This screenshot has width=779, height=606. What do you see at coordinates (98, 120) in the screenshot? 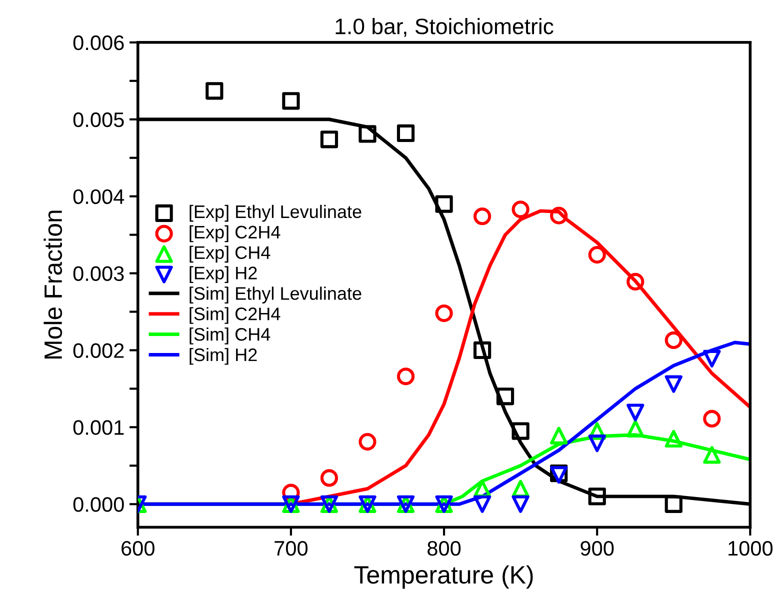
I see `y-tick-label: 0.005` at bounding box center [98, 120].